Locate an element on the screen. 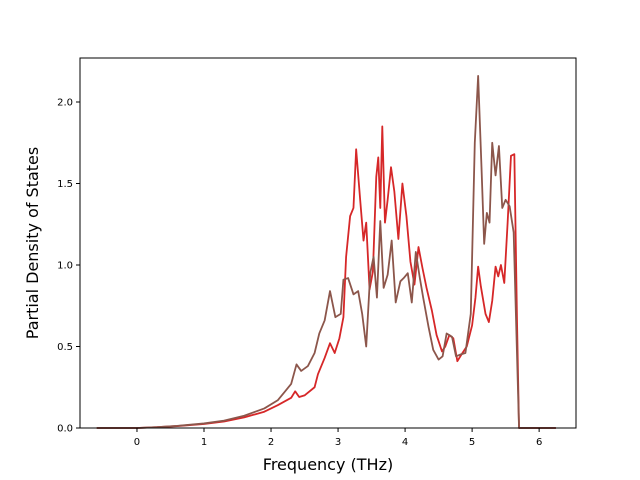  x-tick-label: 3 is located at coordinates (338, 442).